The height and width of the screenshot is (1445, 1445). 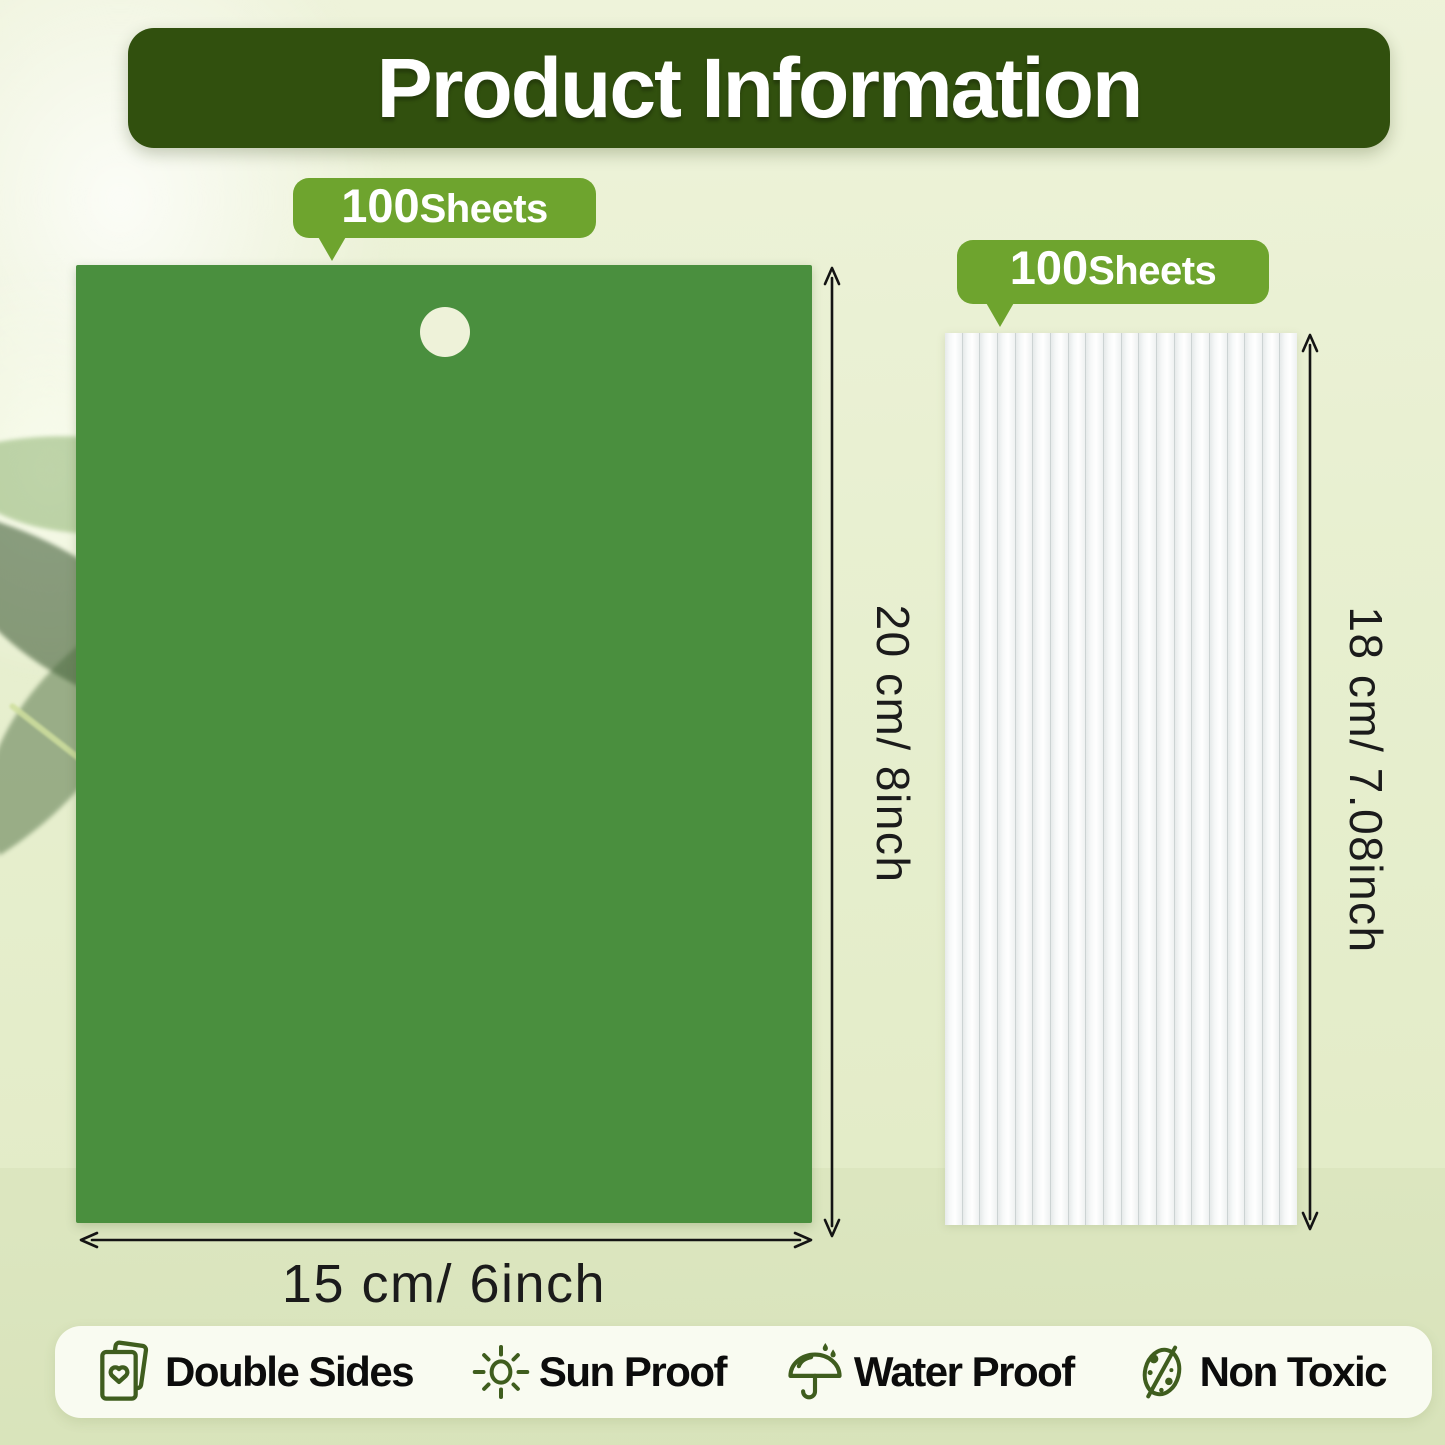 I want to click on feature-label: Sun Proof, so click(x=633, y=1371).